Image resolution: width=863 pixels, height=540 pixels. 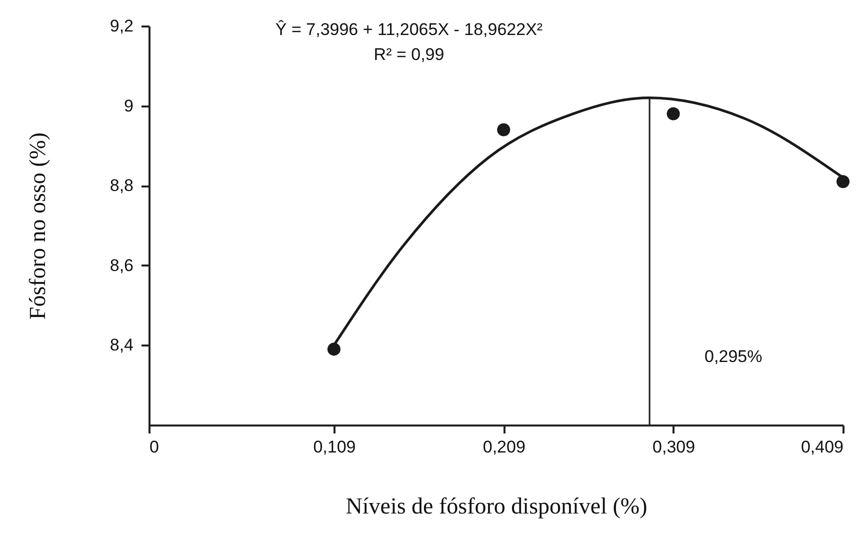 I want to click on annotation: Ŷ = 7,3996 + 11,2065X - 18,9622X², so click(x=409, y=29).